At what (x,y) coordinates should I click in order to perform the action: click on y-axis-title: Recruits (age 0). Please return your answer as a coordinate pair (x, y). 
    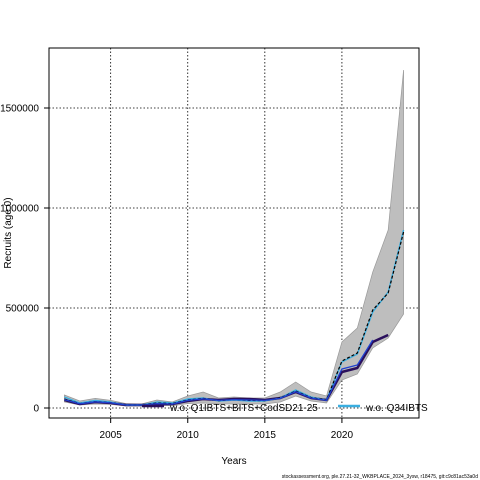
    Looking at the image, I should click on (8, 232).